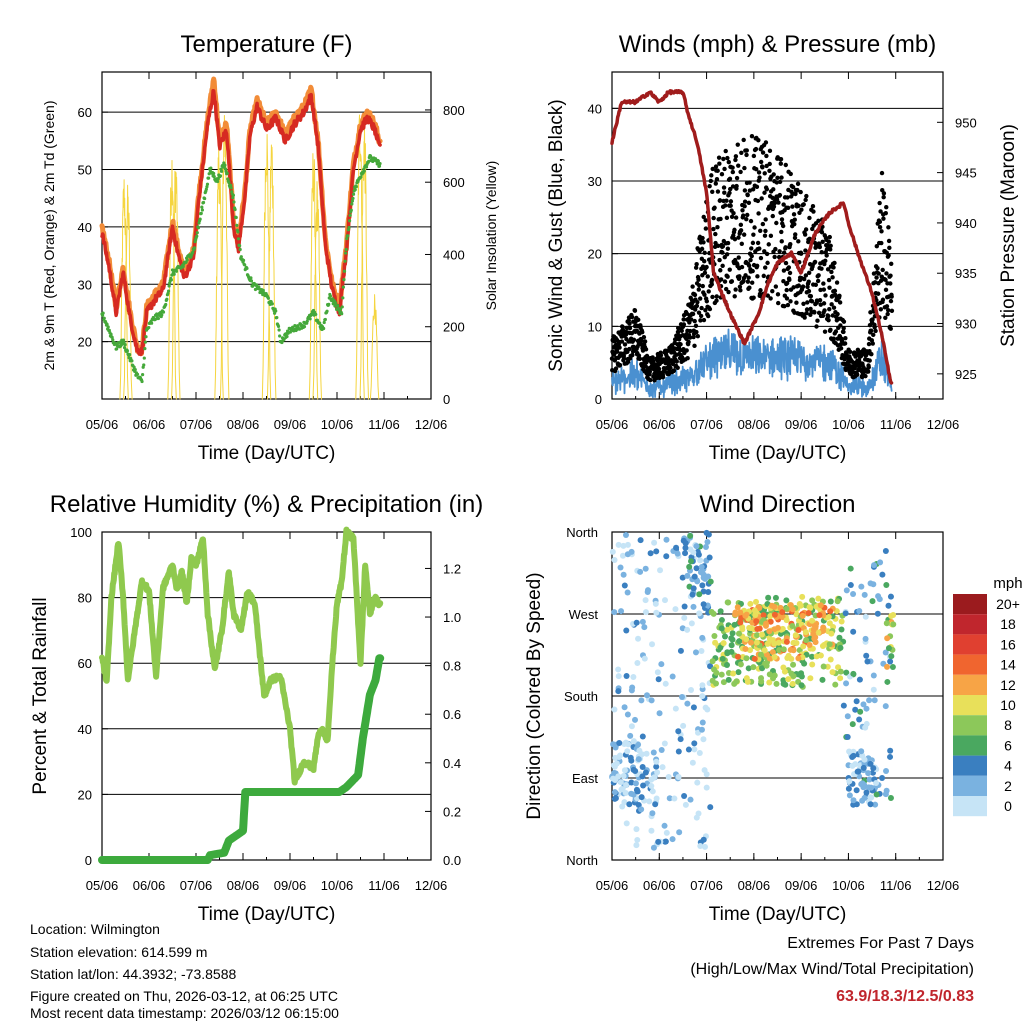  Describe the element at coordinates (85, 598) in the screenshot. I see `y-tick-label: 80` at that location.